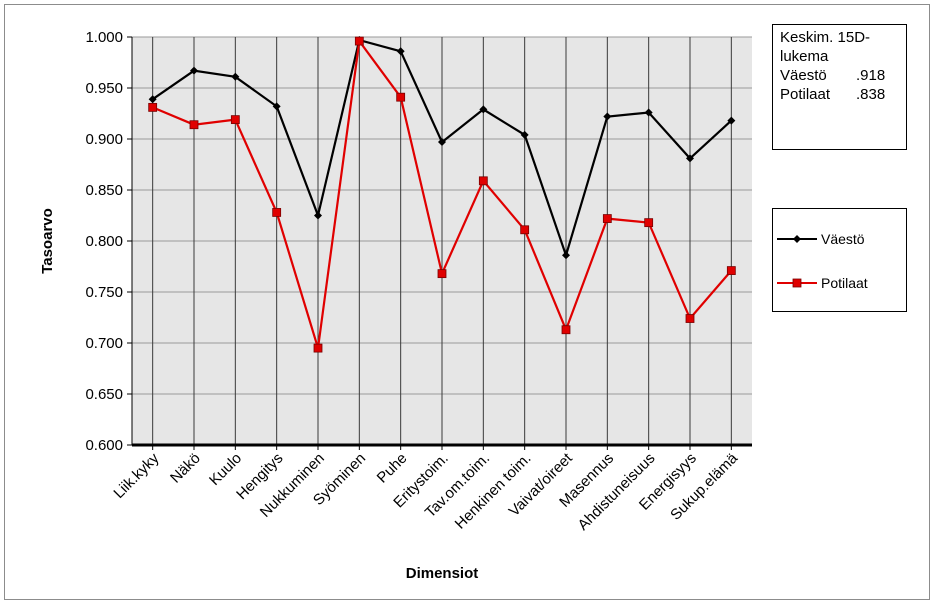 Image resolution: width=935 pixels, height=605 pixels. Describe the element at coordinates (104, 190) in the screenshot. I see `y-tick-label: 0.850` at that location.